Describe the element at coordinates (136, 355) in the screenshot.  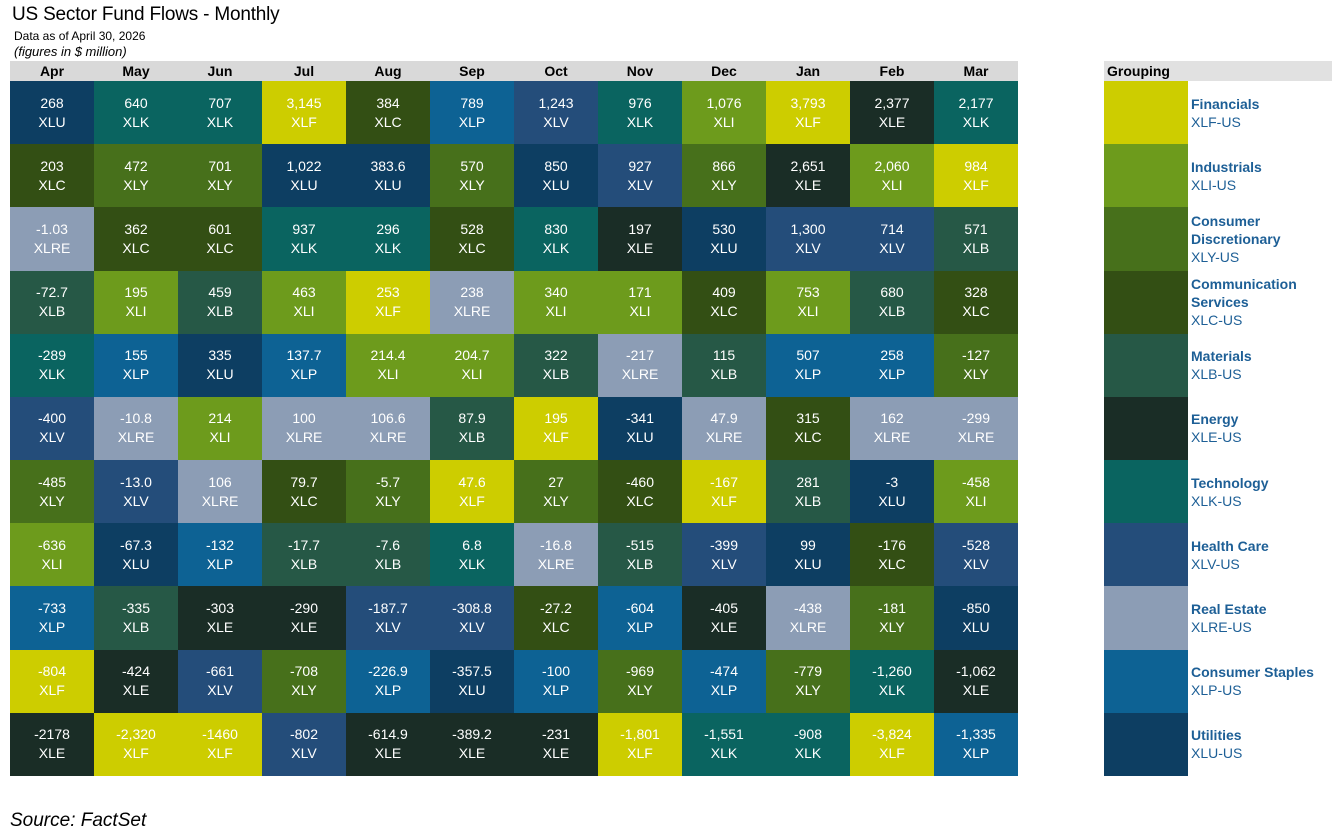
I see `cell-value: 155` at that location.